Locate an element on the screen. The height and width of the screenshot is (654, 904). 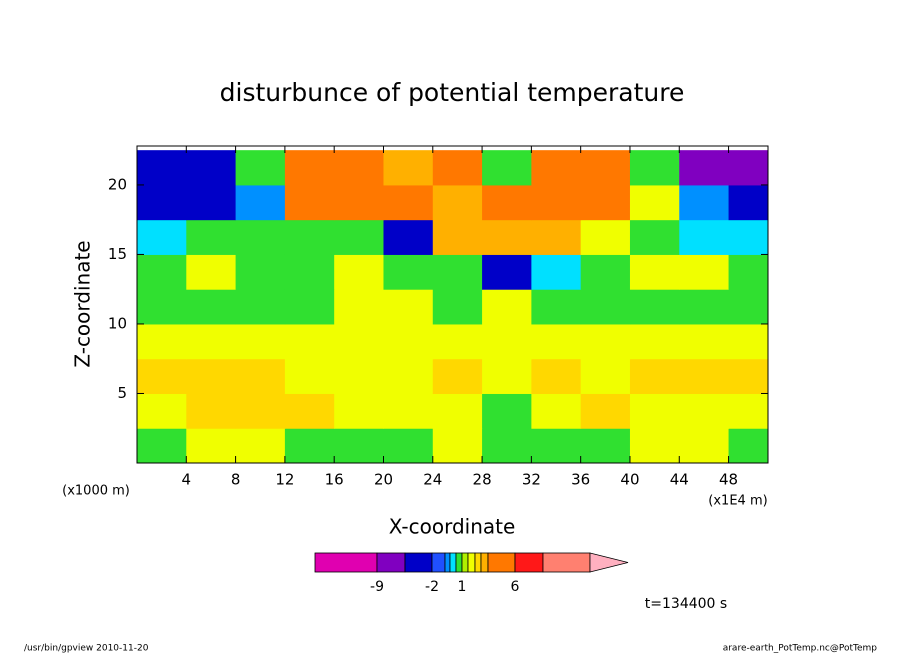
x-tick-label: 28 is located at coordinates (482, 480).